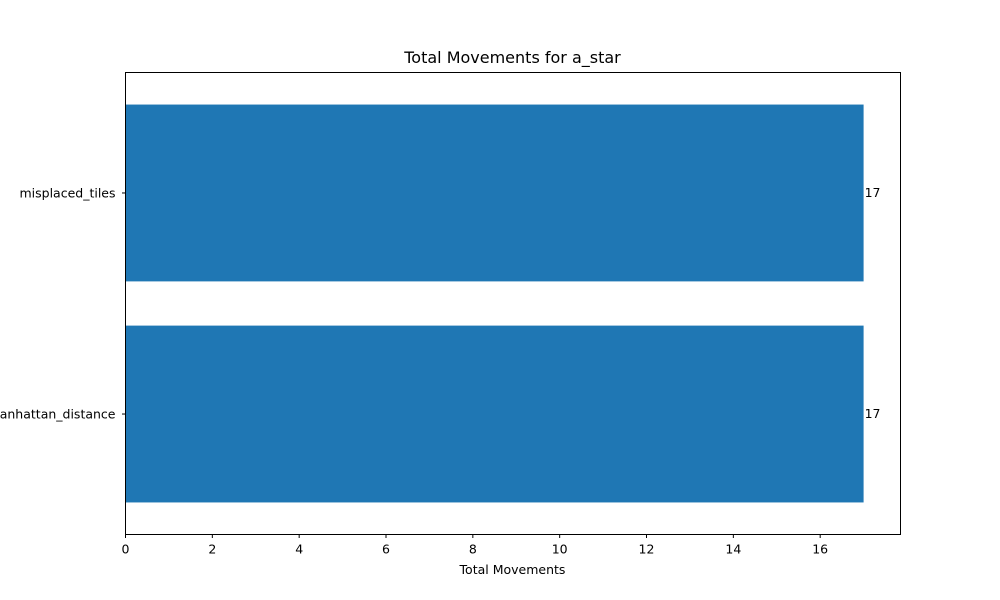  Describe the element at coordinates (299, 549) in the screenshot. I see `x-tick-label: 4` at that location.